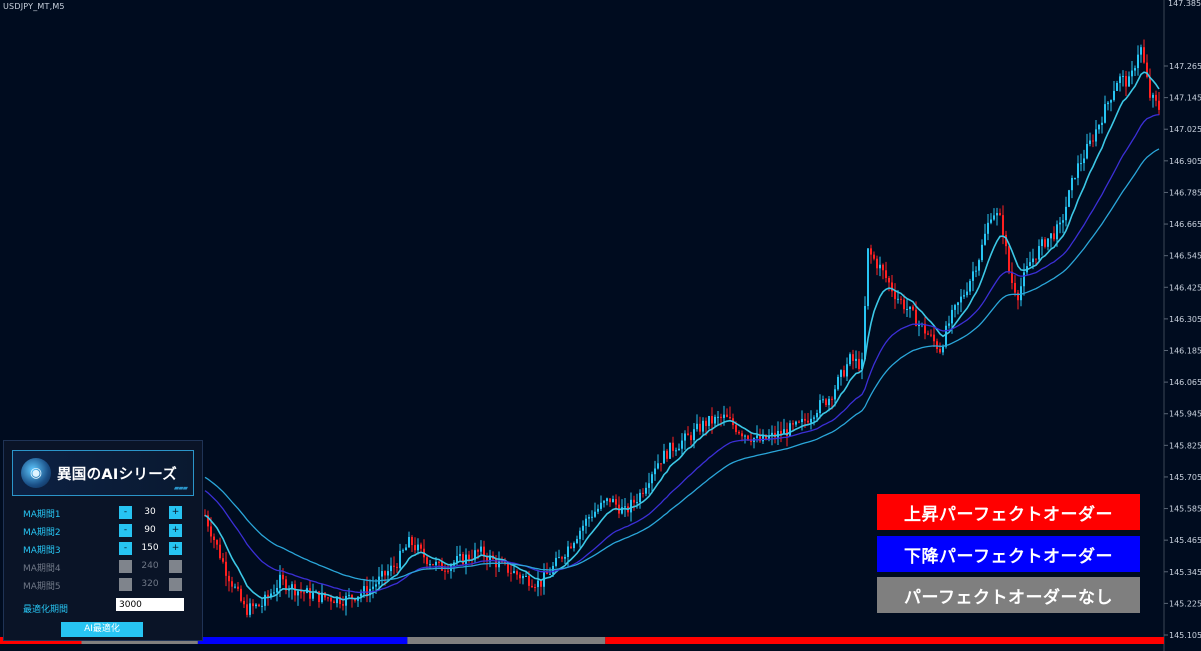 This screenshot has width=1201, height=651. What do you see at coordinates (1185, 382) in the screenshot?
I see `price-tick-label: 146.065` at bounding box center [1185, 382].